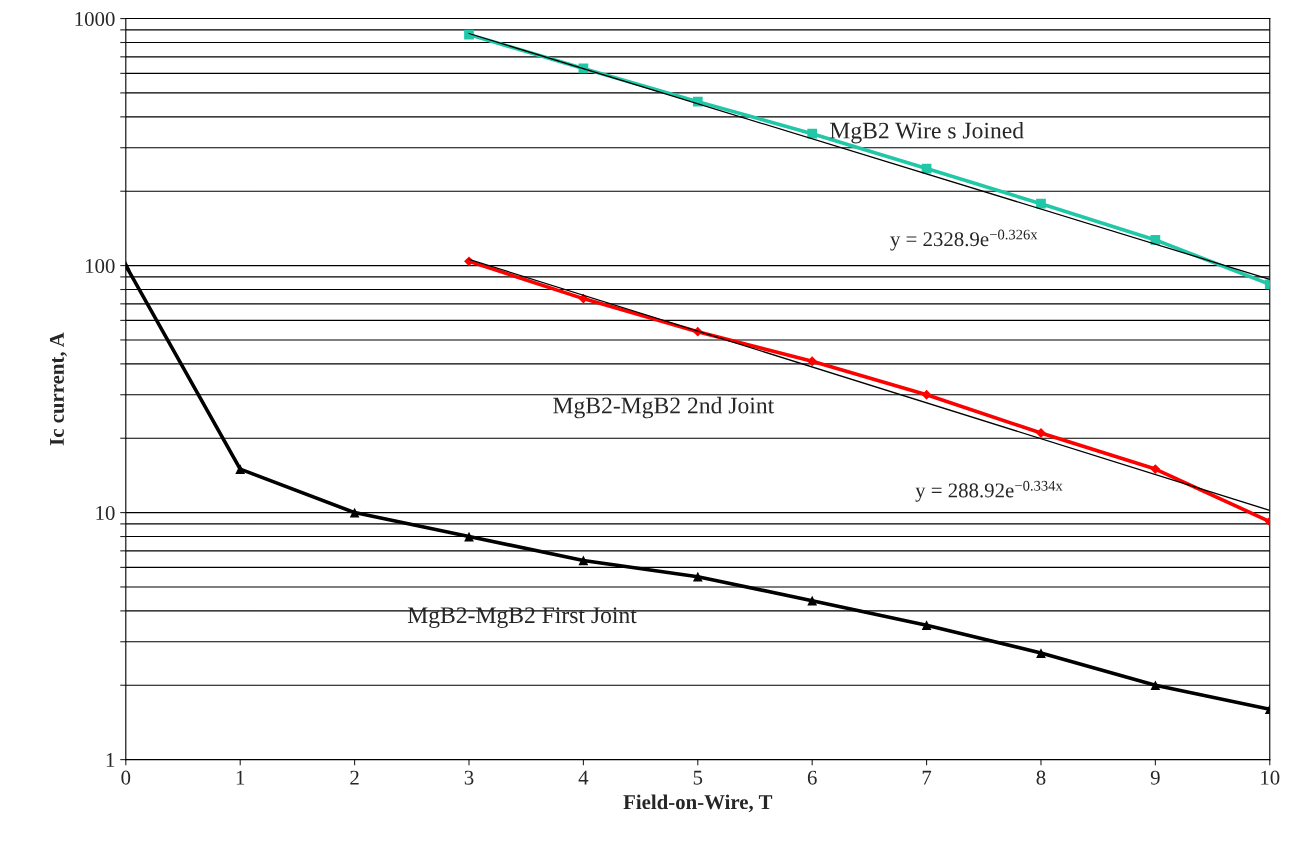  I want to click on x-tick-label: 1, so click(240, 777).